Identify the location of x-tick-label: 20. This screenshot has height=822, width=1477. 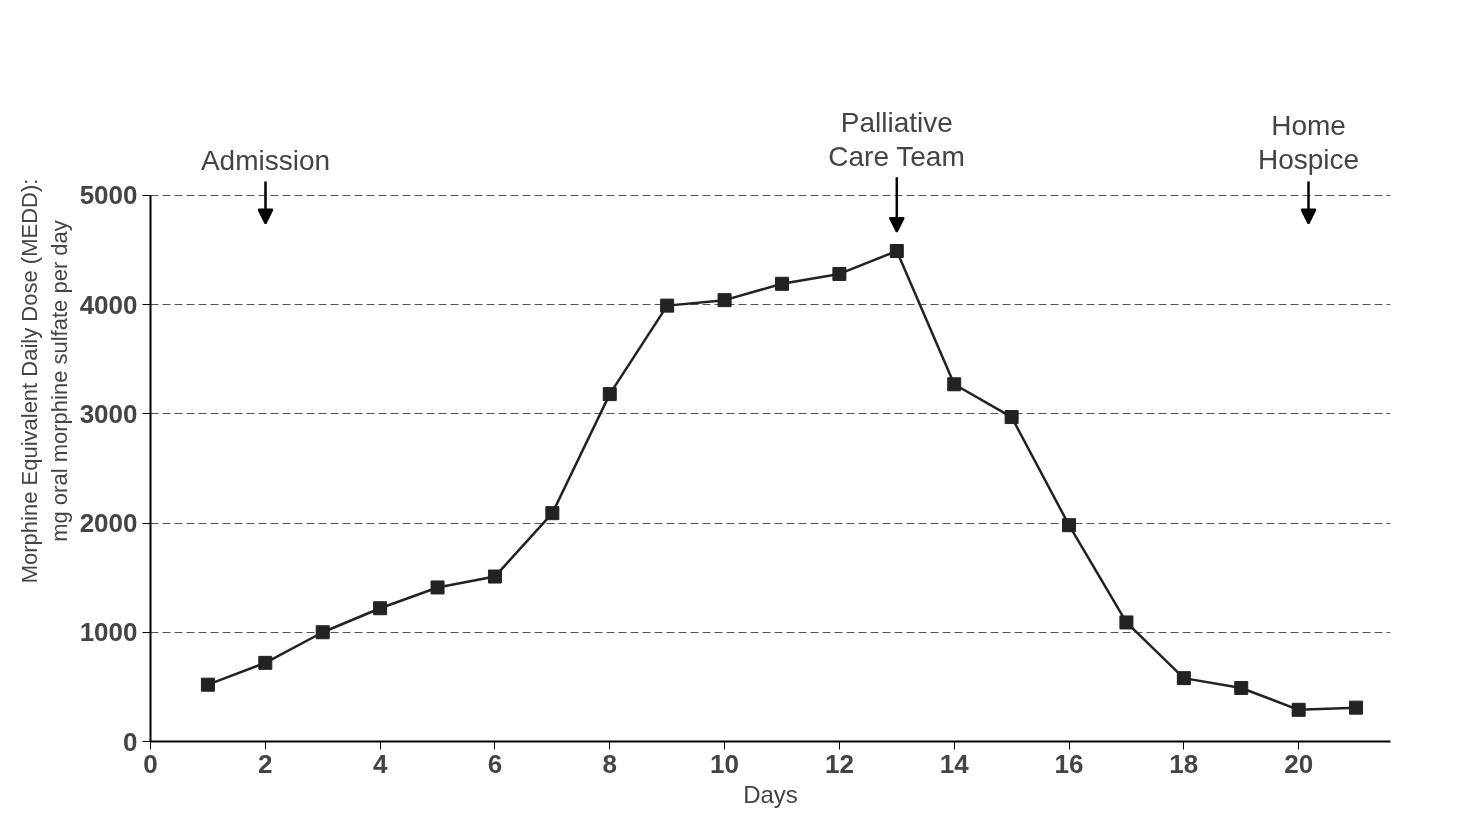
(1299, 763).